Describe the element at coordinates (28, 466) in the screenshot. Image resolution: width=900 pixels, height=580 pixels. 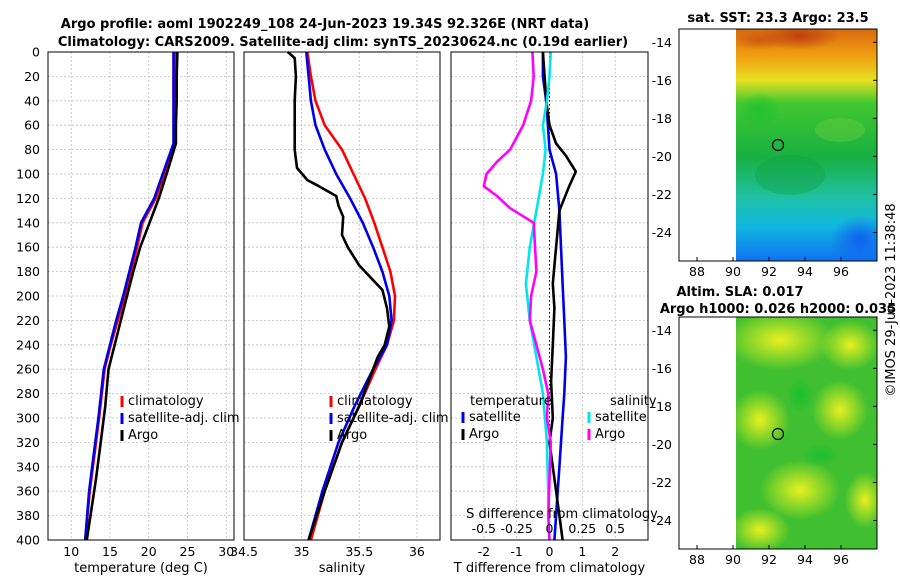
I see `y-tick-label: 340` at that location.